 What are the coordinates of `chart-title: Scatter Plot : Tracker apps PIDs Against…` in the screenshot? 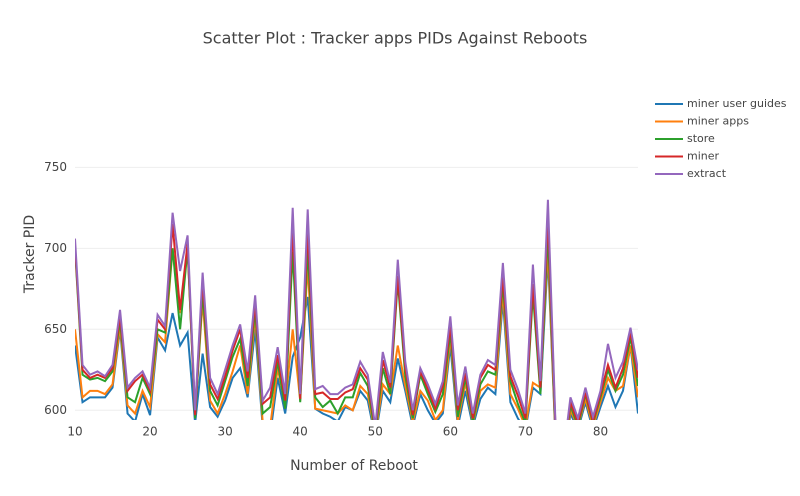 It's located at (395, 38).